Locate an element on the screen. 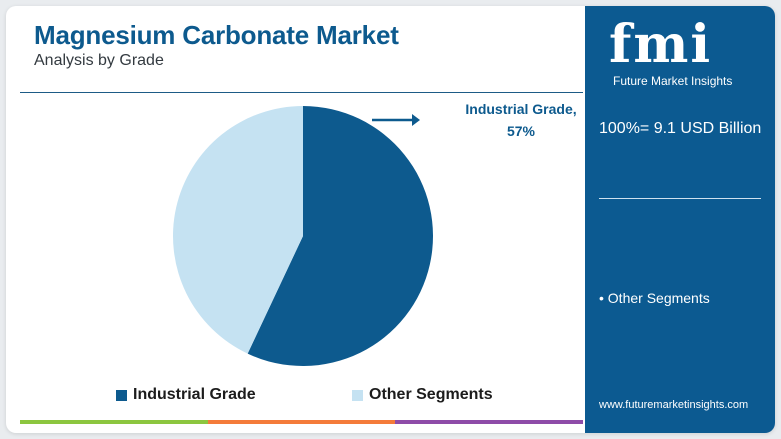 Image resolution: width=781 pixels, height=439 pixels. side-divider is located at coordinates (680, 198).